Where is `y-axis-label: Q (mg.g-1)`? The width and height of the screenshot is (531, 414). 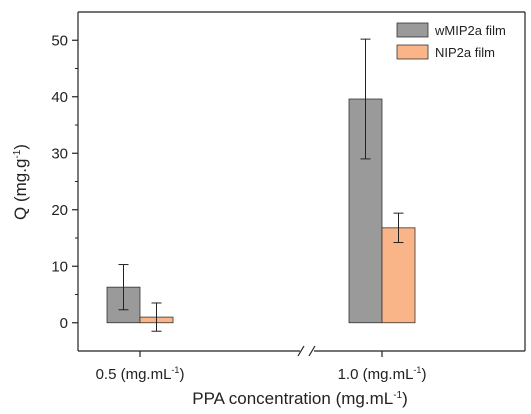
y-axis-label: Q (mg.g-1) is located at coordinates (20, 182).